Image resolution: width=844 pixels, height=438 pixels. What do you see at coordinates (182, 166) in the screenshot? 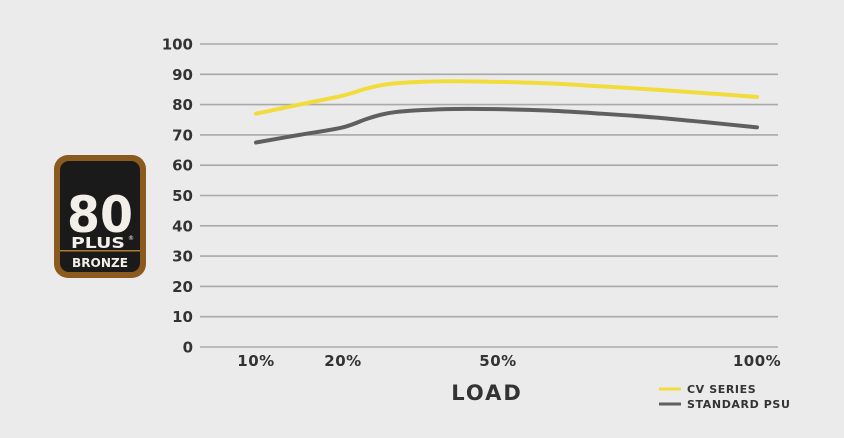
I see `y-tick-label: 60` at bounding box center [182, 166].